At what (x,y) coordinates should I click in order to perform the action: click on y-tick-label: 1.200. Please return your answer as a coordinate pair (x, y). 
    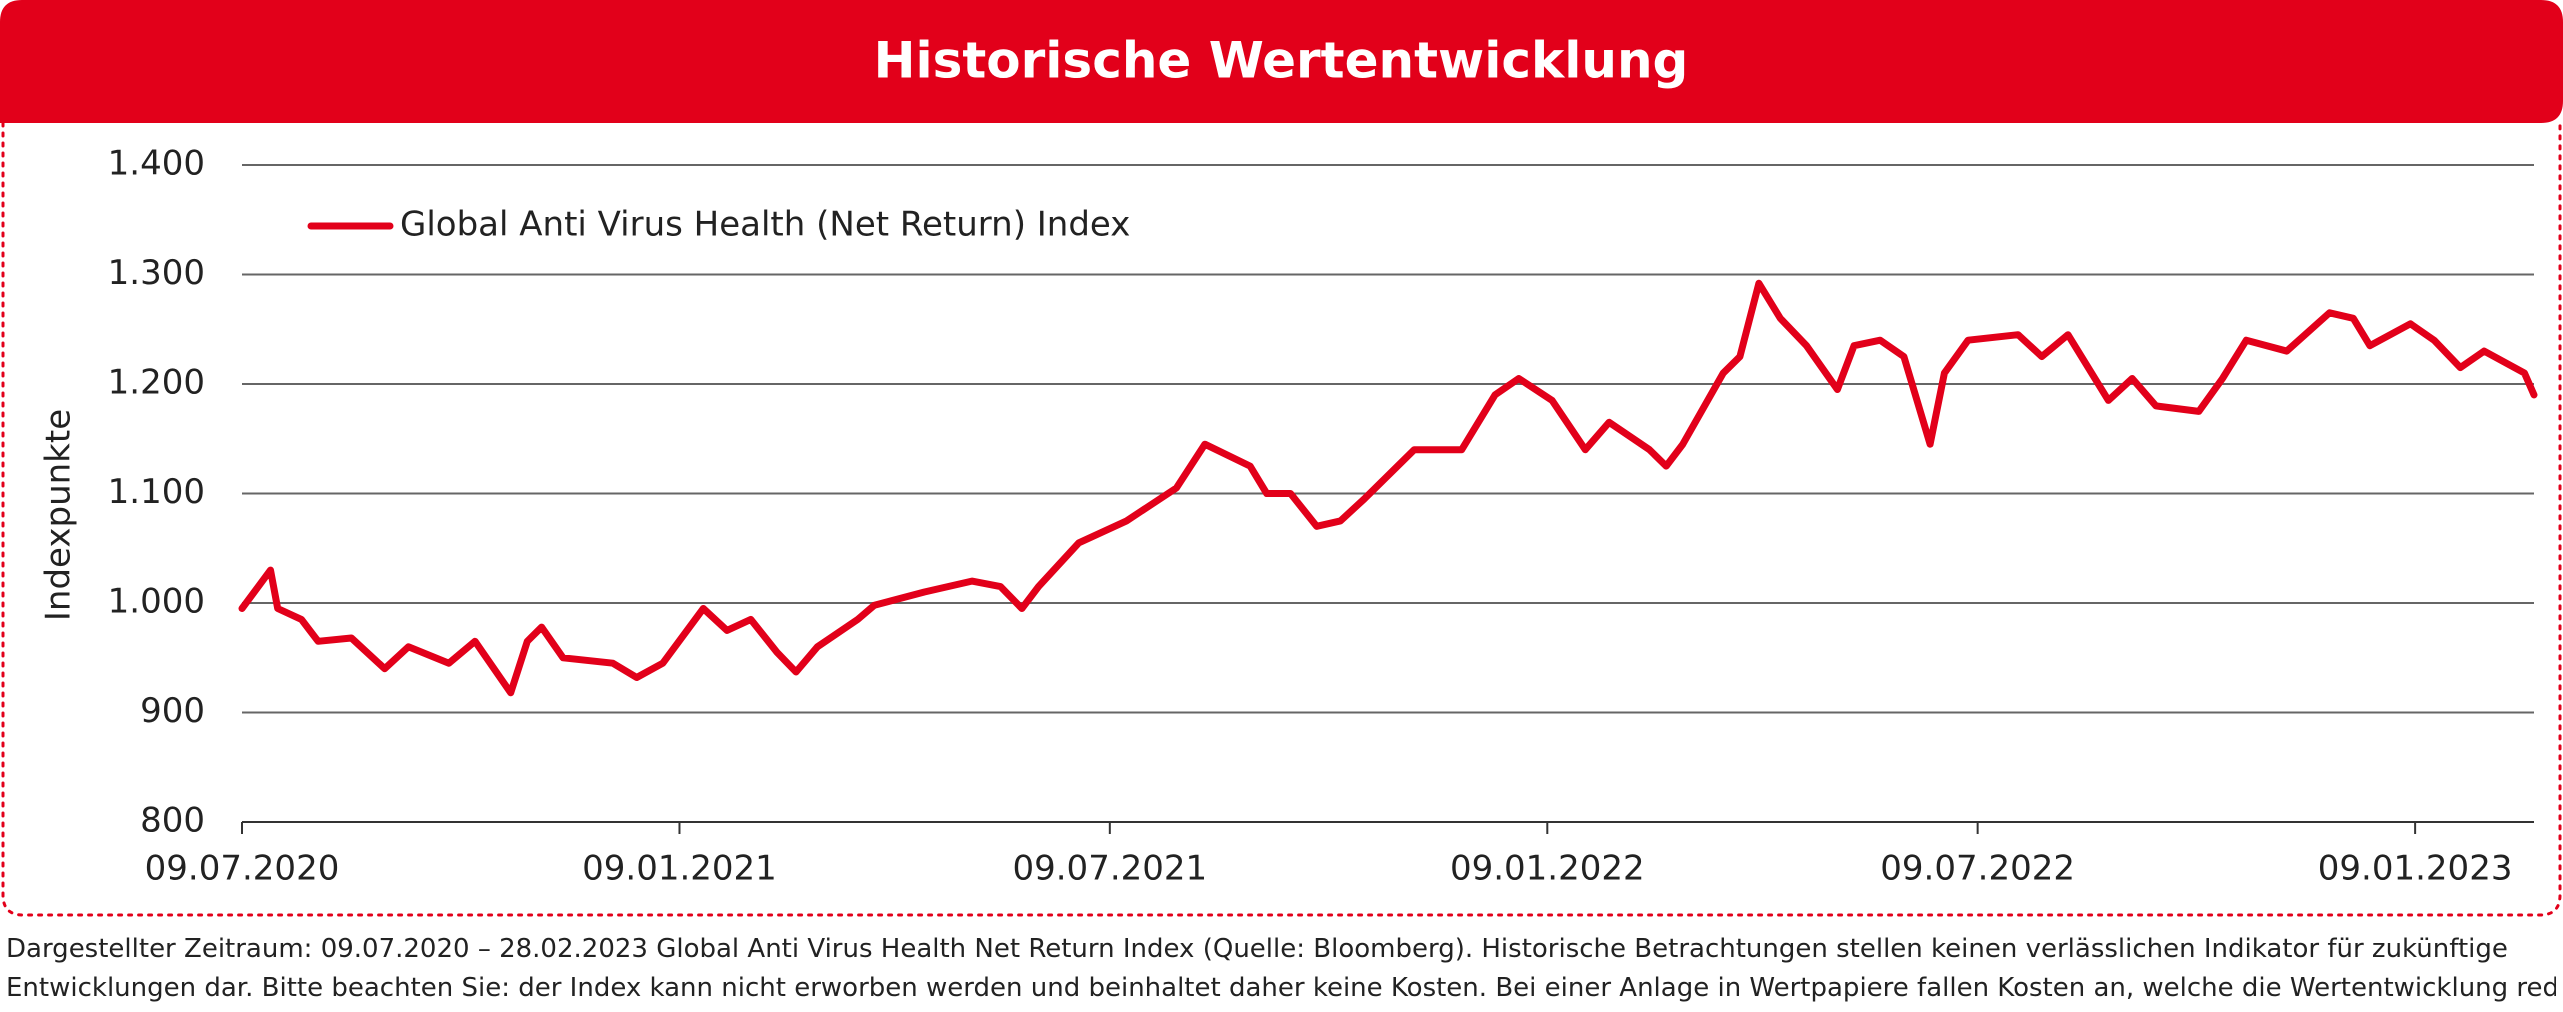
    Looking at the image, I should click on (156, 383).